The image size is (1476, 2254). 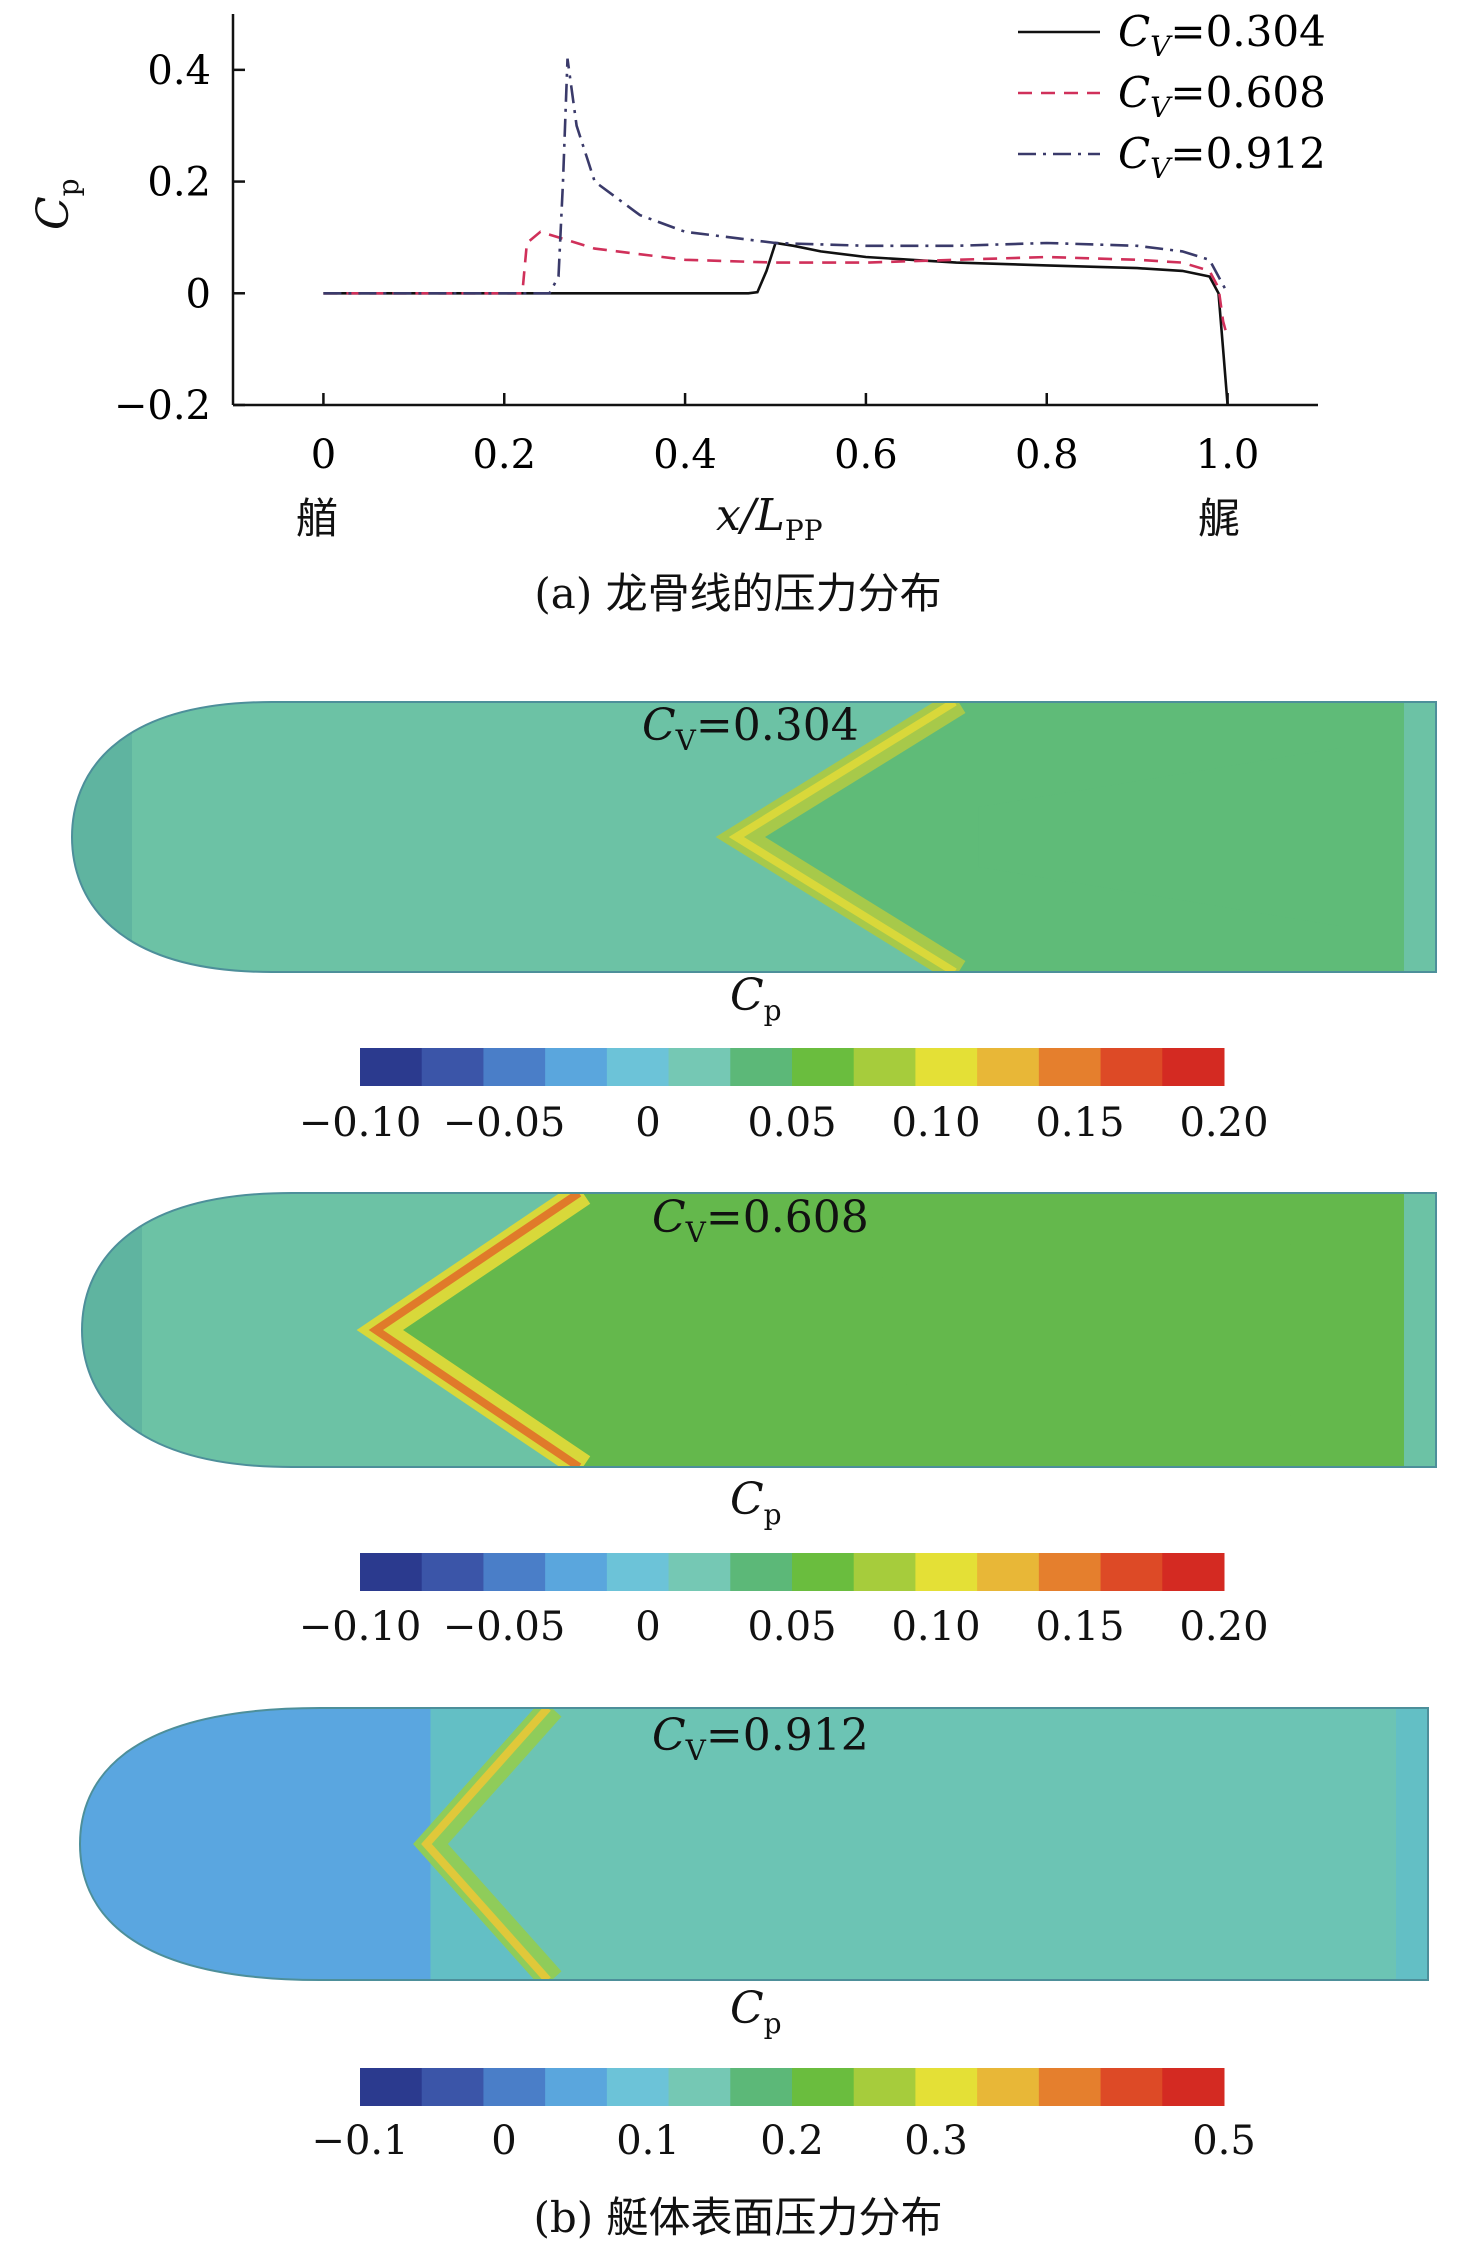 What do you see at coordinates (792, 1627) in the screenshot?
I see `colorbar-2-tick-label: 0.05` at bounding box center [792, 1627].